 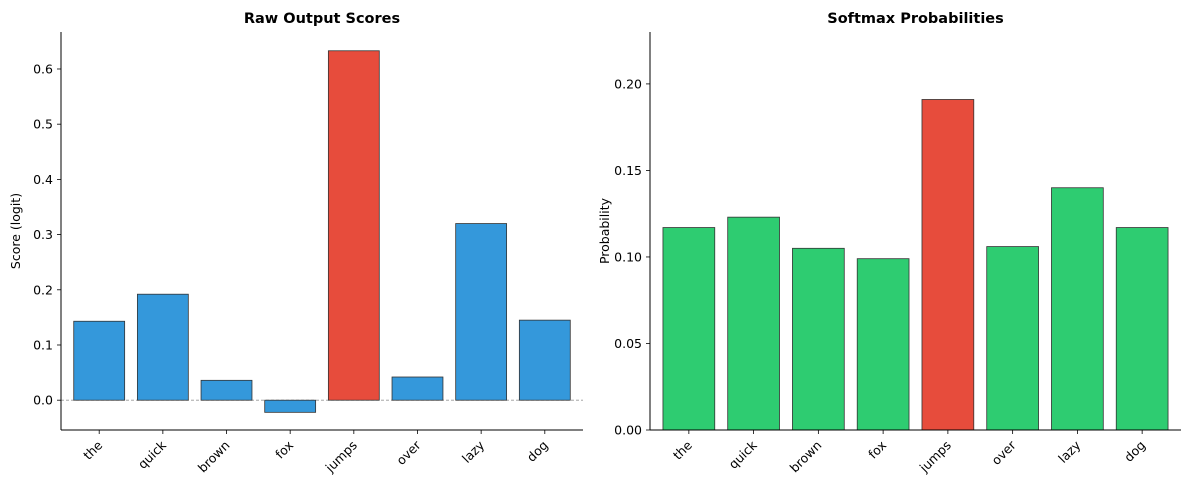 I want to click on bar-value-label: 0.140, so click(x=1077, y=1).